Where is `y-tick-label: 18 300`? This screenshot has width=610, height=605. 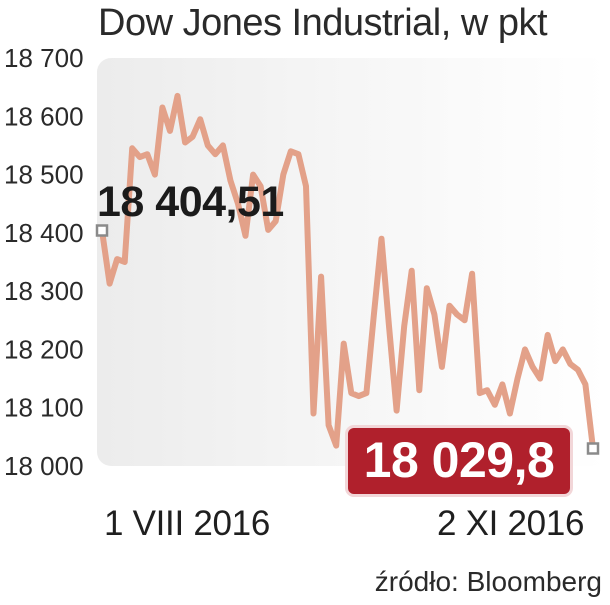 y-tick-label: 18 300 is located at coordinates (44, 291).